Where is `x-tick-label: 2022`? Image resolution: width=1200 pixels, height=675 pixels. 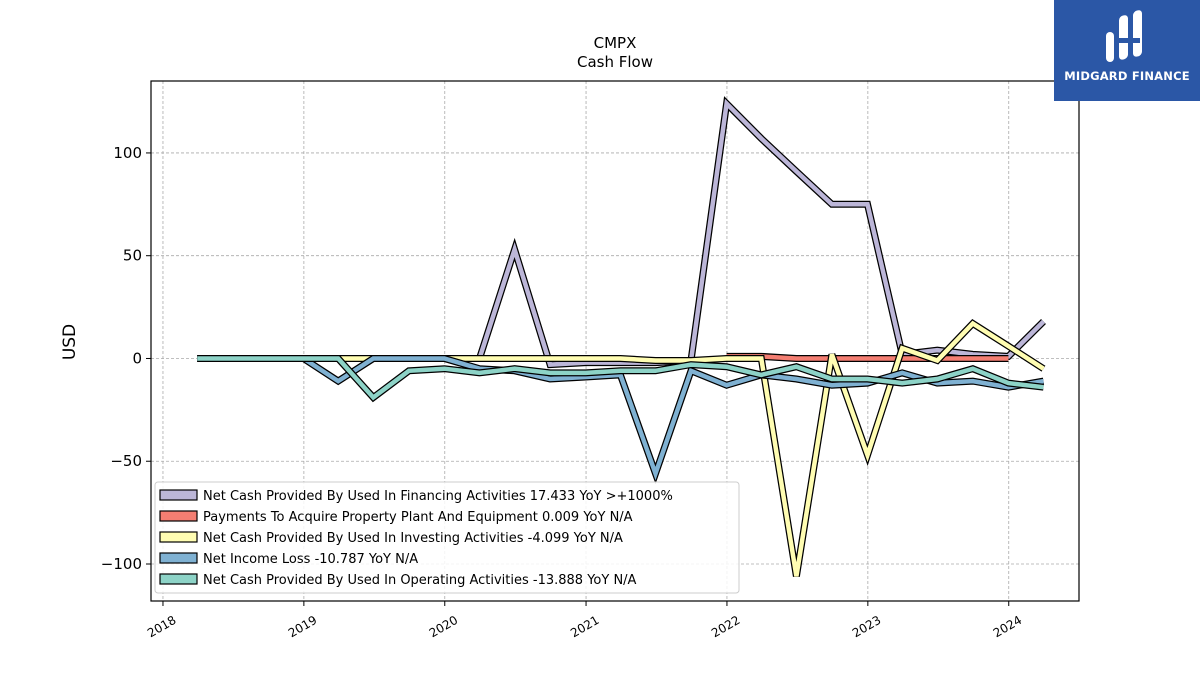
x-tick-label: 2022 is located at coordinates (725, 626).